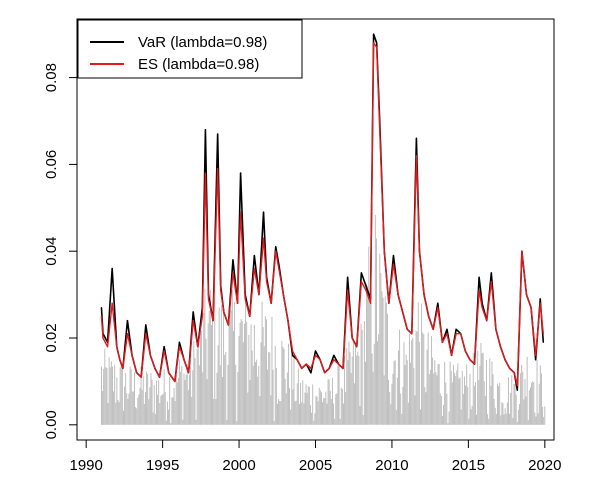  Describe the element at coordinates (51, 77) in the screenshot. I see `y-tick-label: 0.08` at that location.